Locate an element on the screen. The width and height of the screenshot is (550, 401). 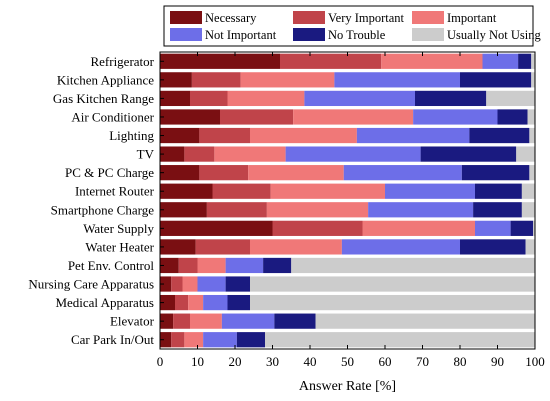
category-label: Car Park In/Out is located at coordinates (112, 339).